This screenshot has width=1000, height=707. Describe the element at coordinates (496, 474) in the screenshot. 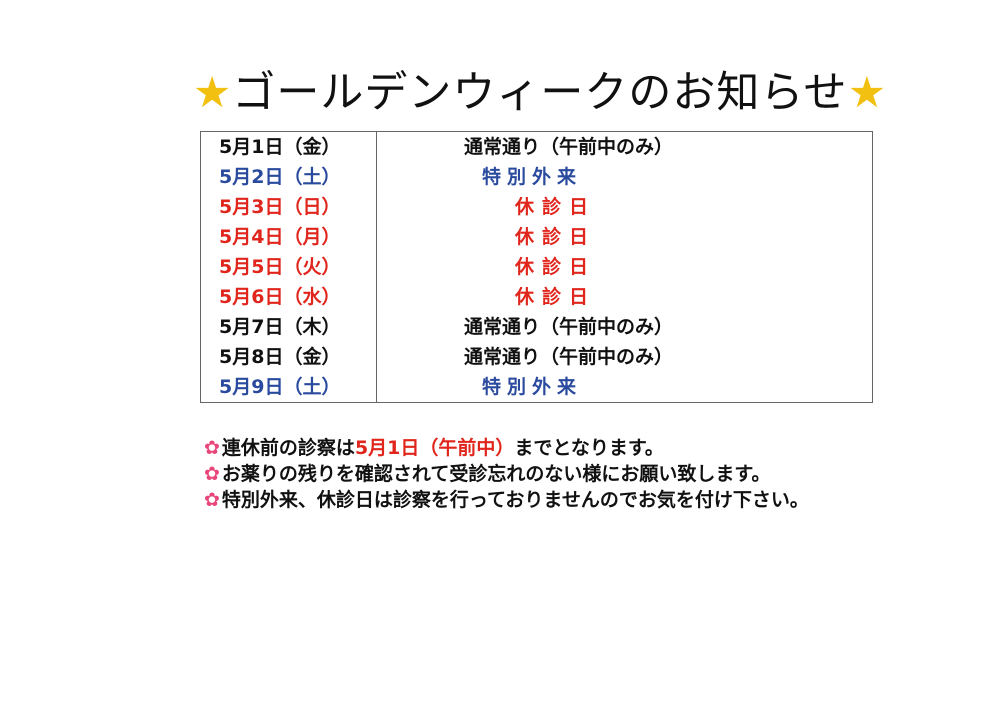

I see `note-text: お薬りの残りを確認されて受診忘れのない様にお願い致します。` at that location.